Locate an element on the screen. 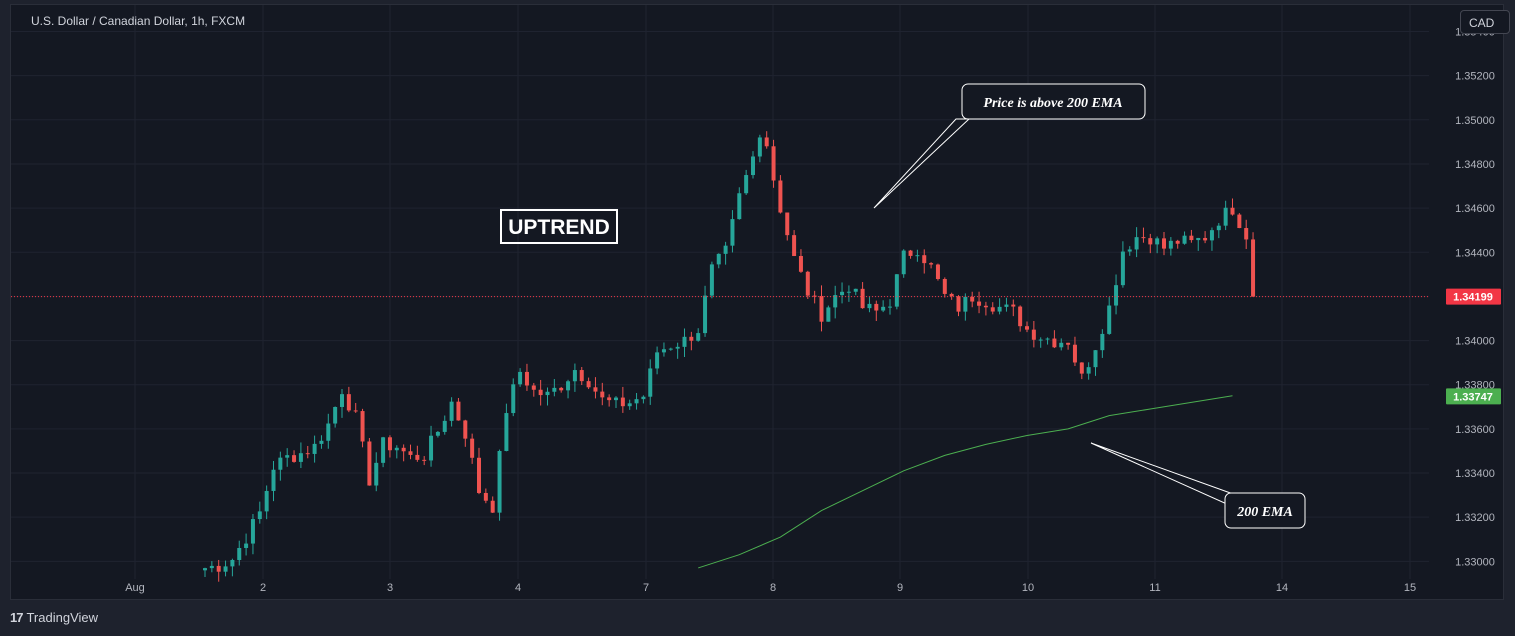 The image size is (1515, 636). x-tick-label: 2 is located at coordinates (263, 588).